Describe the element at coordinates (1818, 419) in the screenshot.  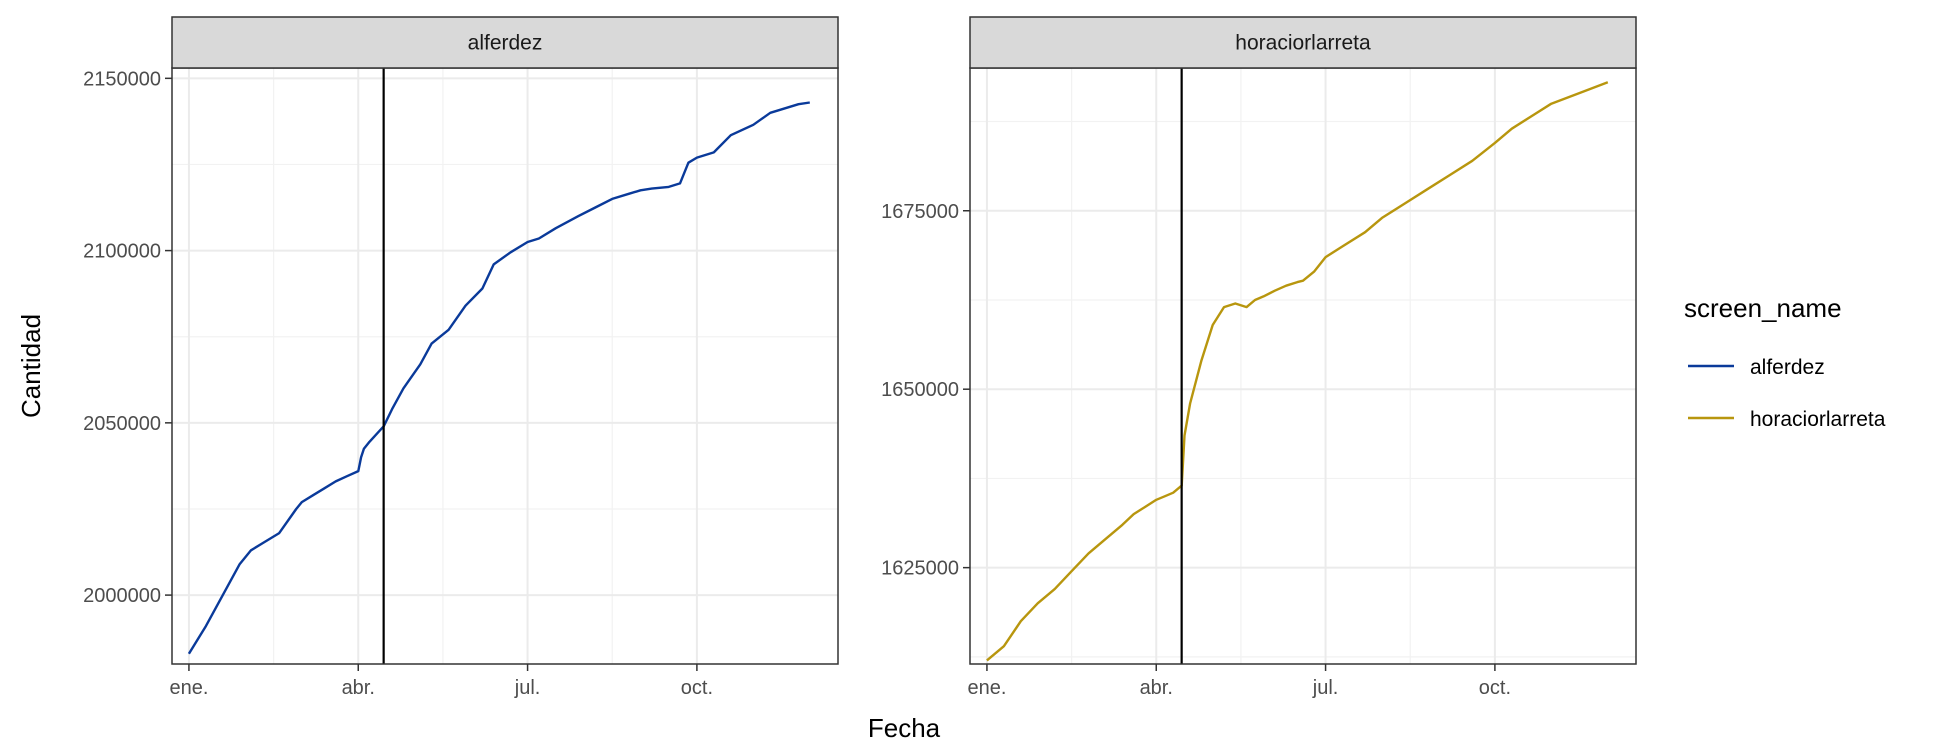
I see `legend-label-horaciorlarreta: horaciorlarreta` at that location.